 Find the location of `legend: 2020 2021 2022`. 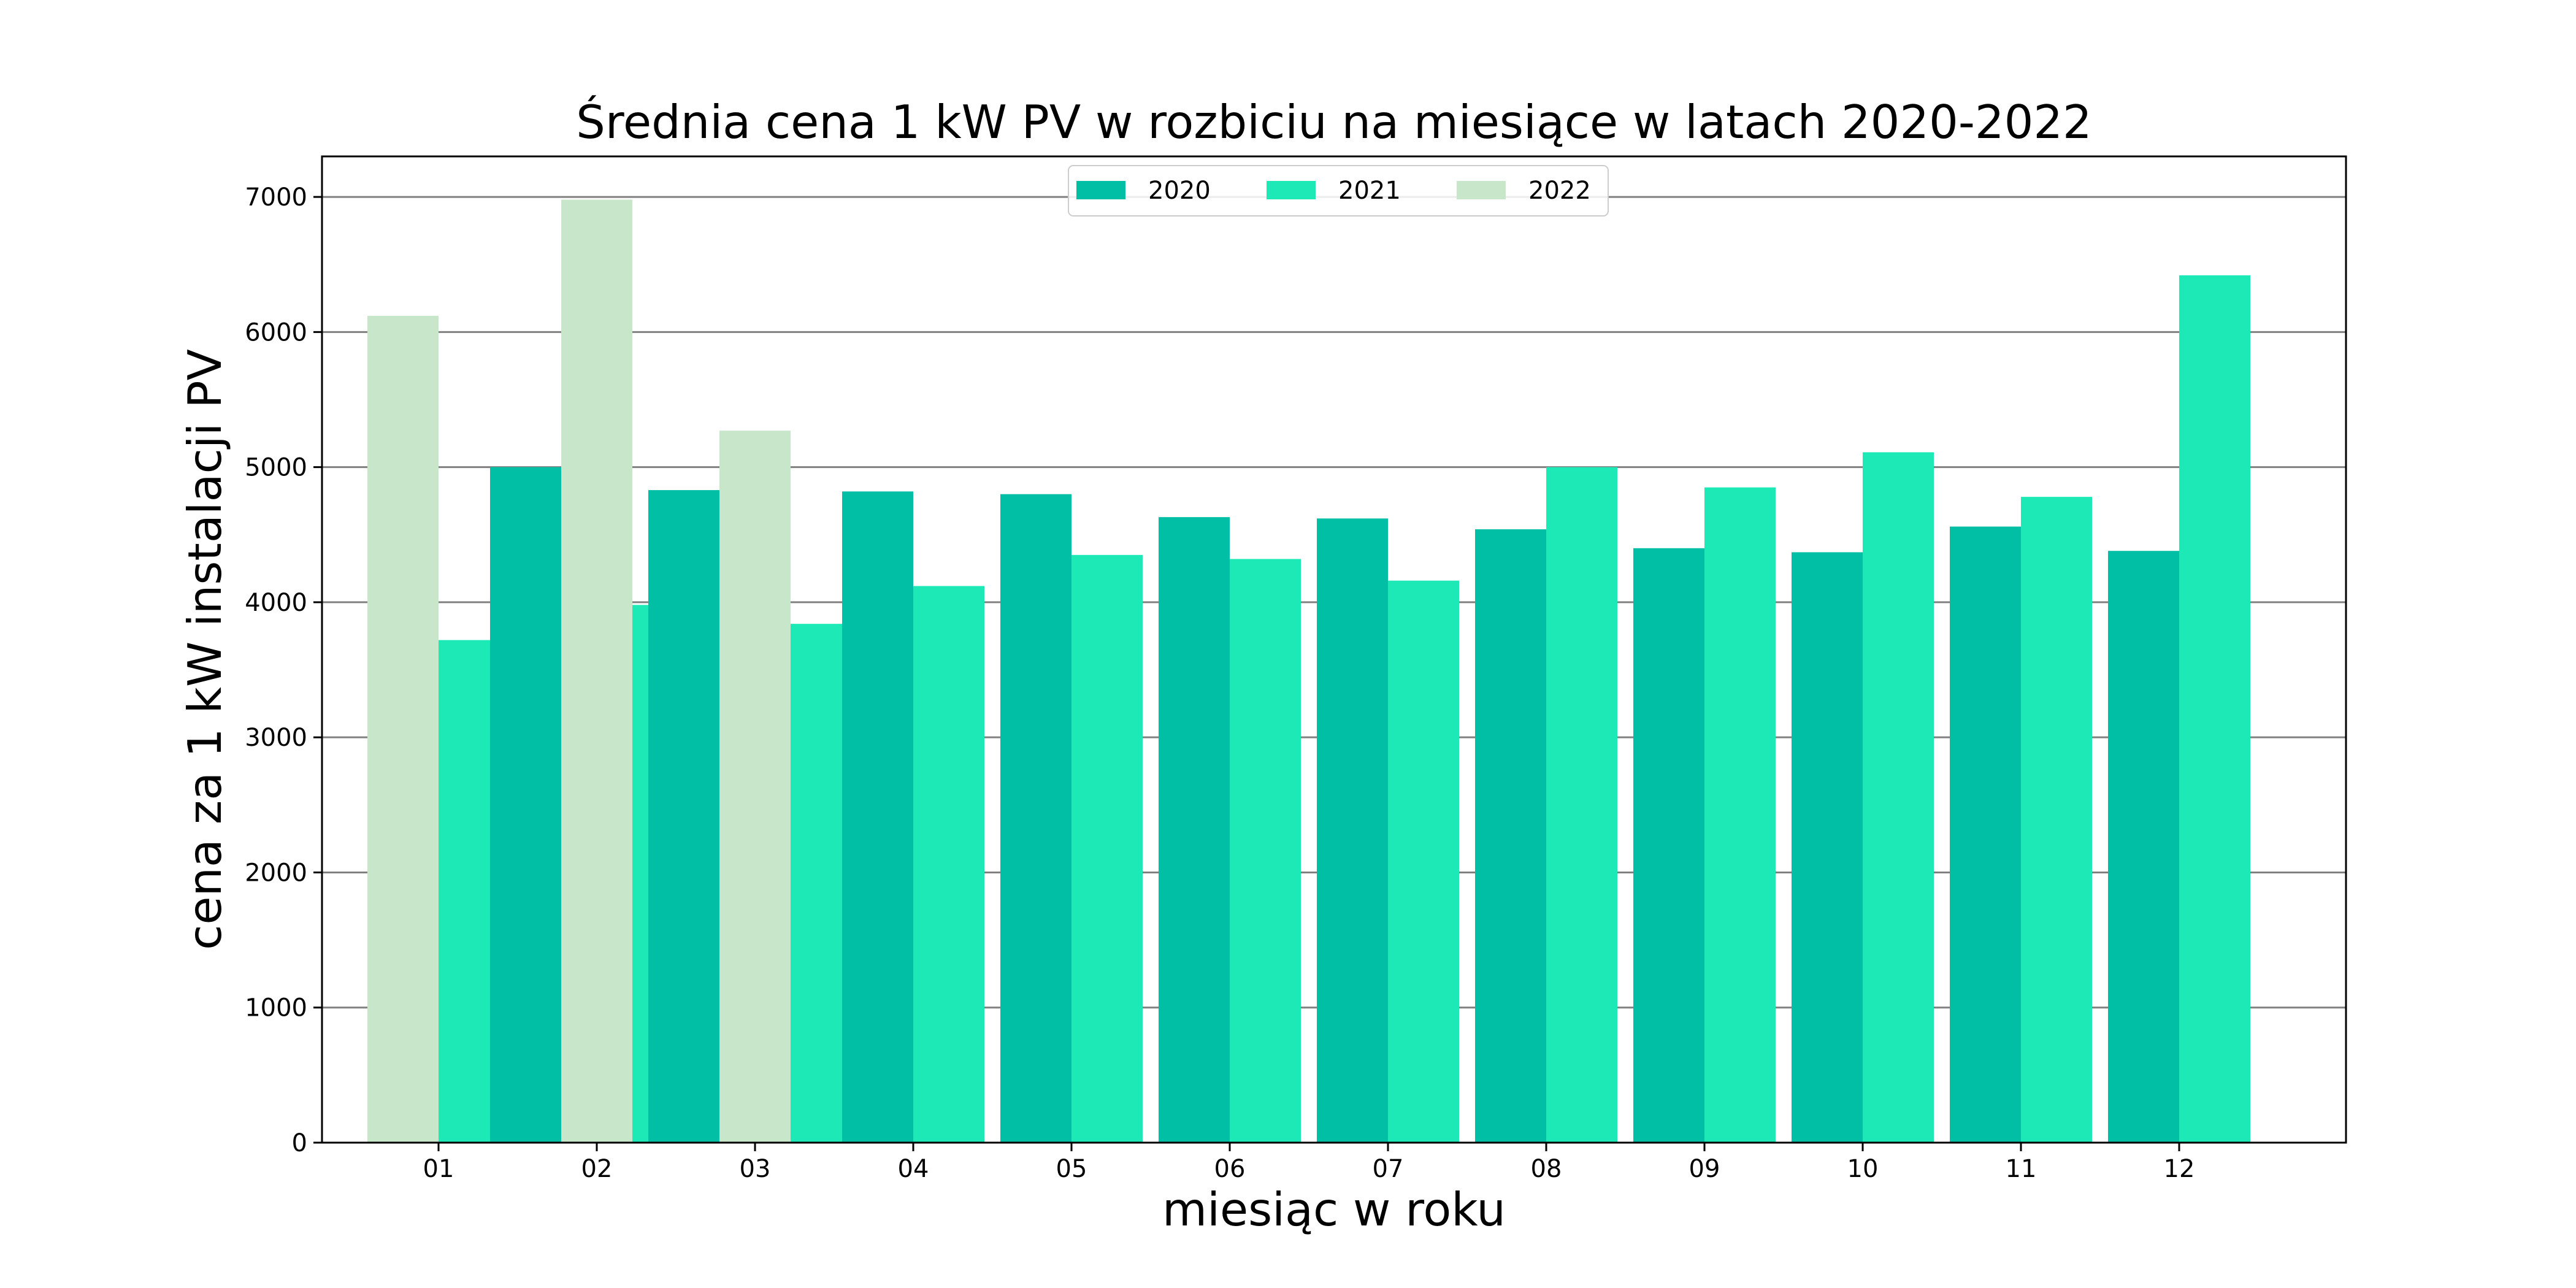

legend: 2020 2021 2022 is located at coordinates (1338, 191).